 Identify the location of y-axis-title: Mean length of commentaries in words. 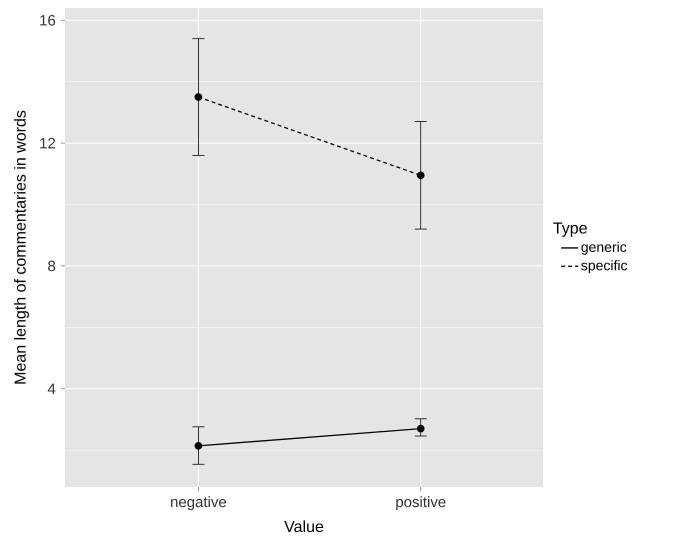
(21, 247).